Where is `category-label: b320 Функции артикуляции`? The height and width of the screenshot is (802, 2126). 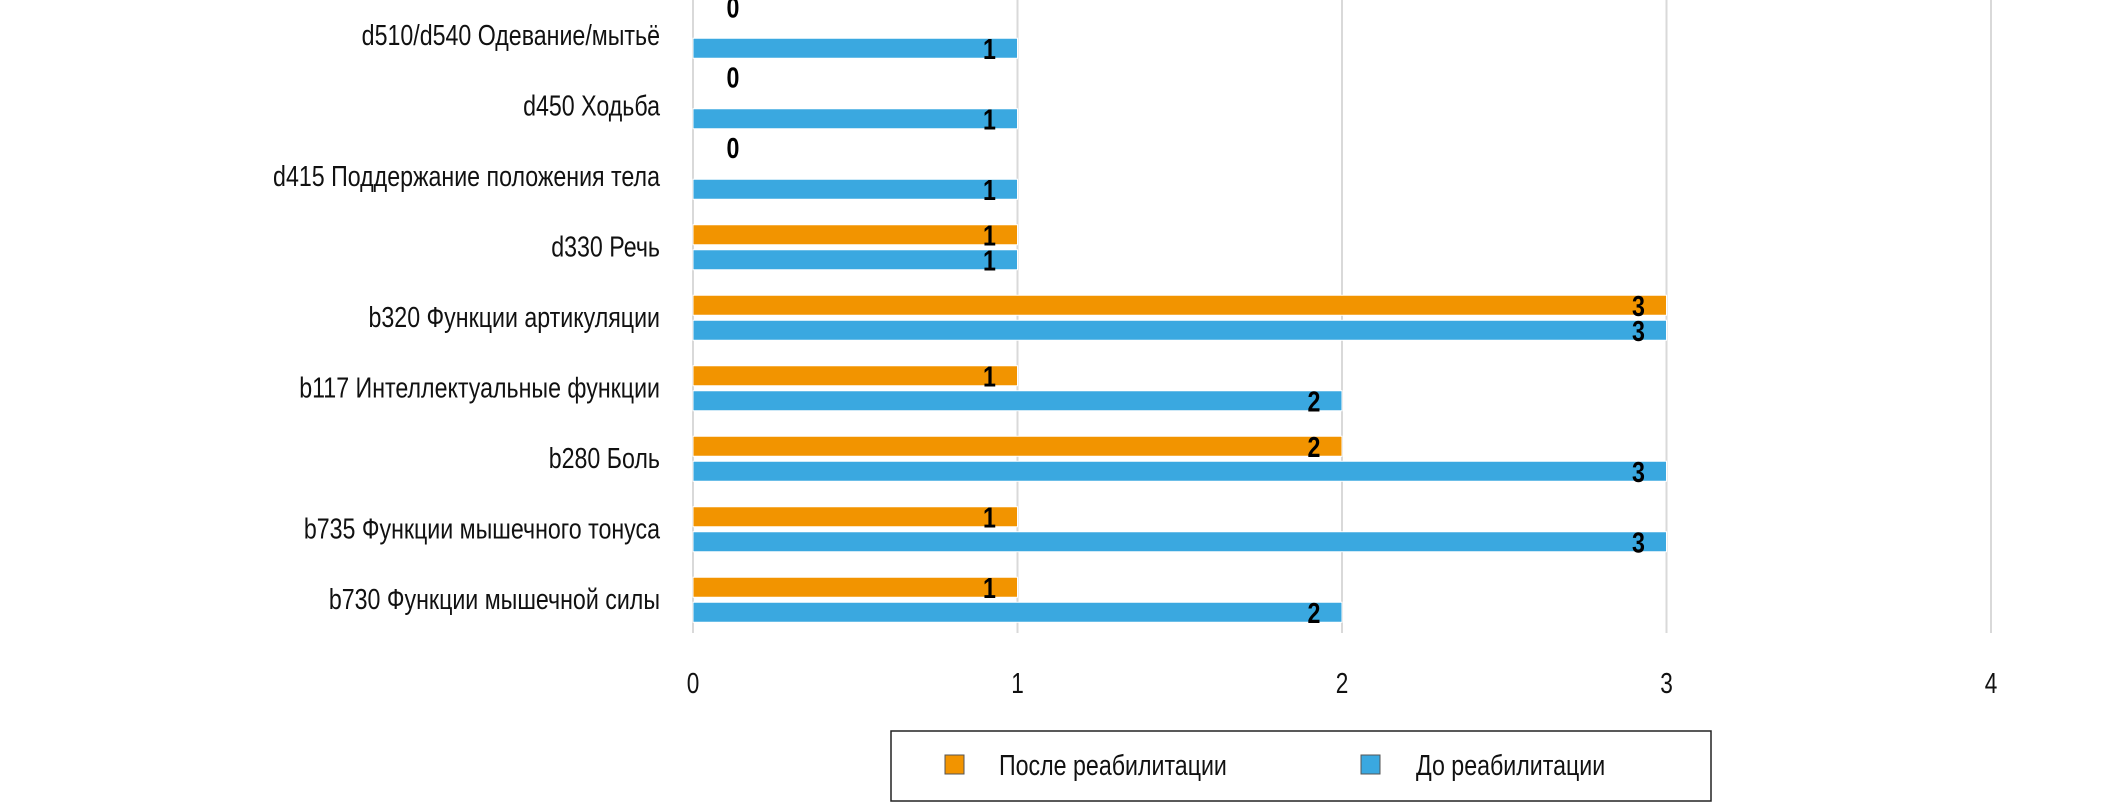
category-label: b320 Функции артикуляции is located at coordinates (514, 317).